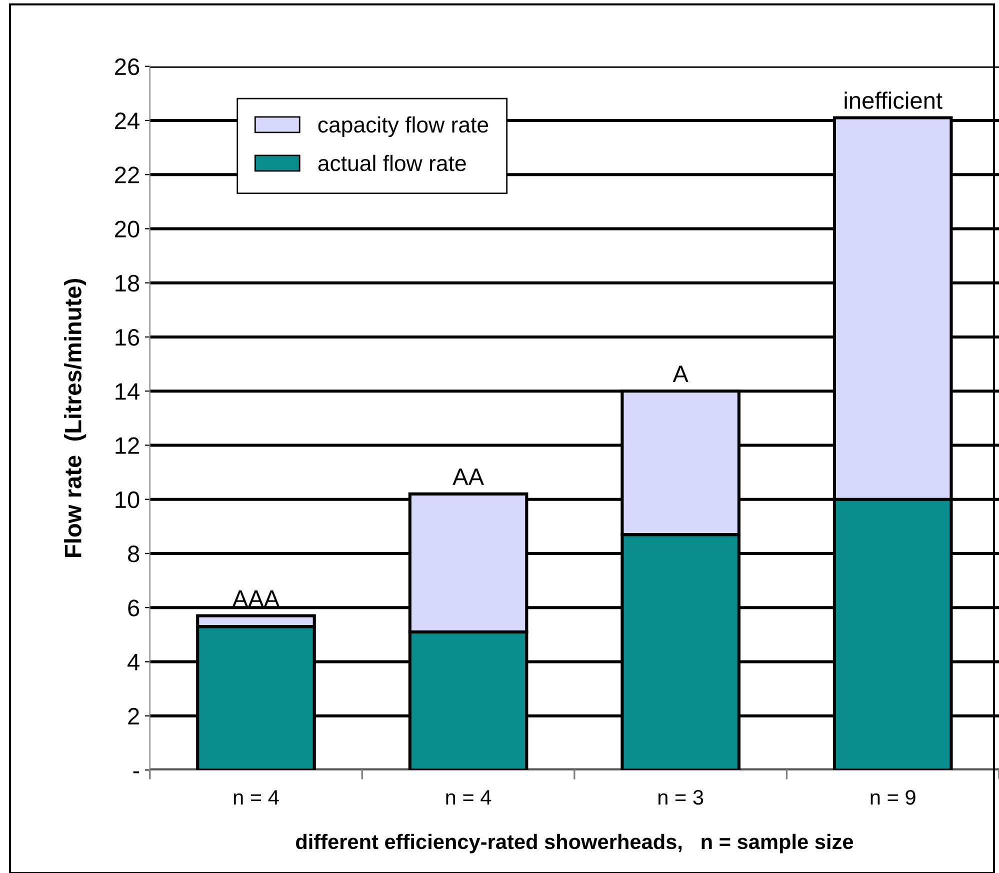 This screenshot has height=873, width=999. Describe the element at coordinates (134, 608) in the screenshot. I see `y-tick-label: 6` at that location.